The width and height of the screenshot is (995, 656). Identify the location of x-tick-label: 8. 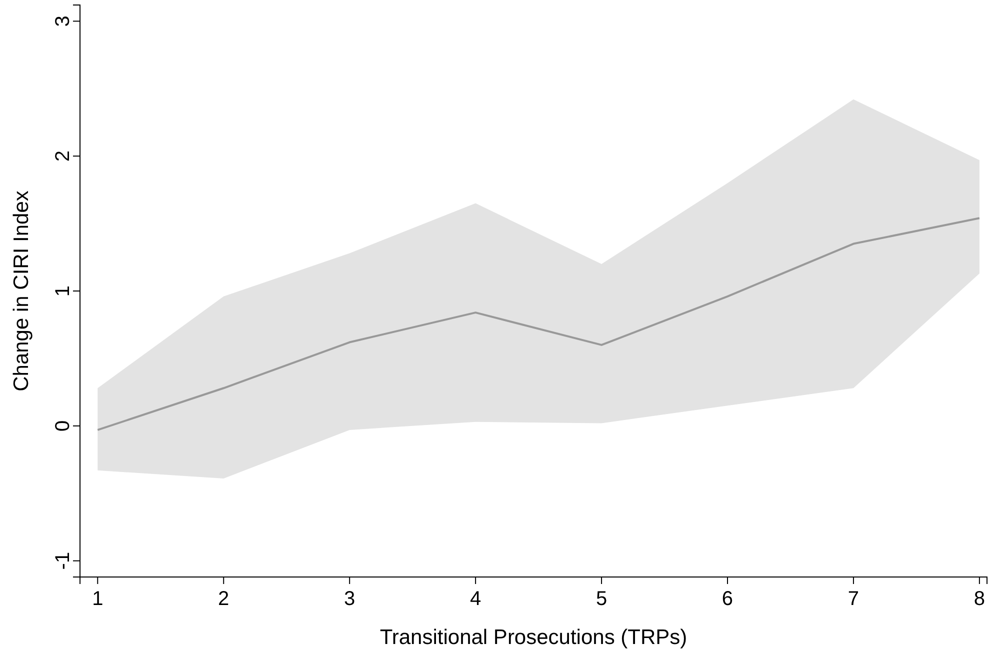
(980, 599).